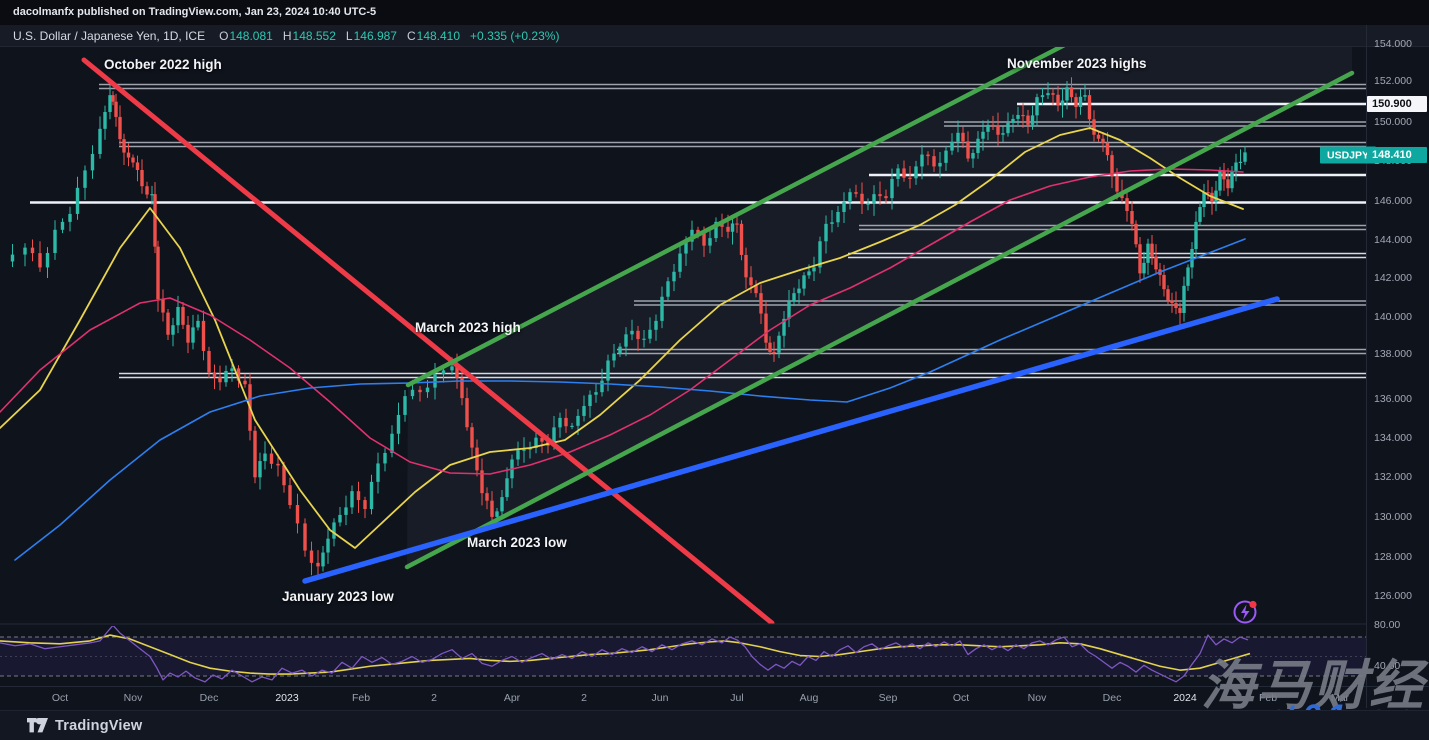 This screenshot has width=1429, height=740. I want to click on annotation-march-2023-low: March 2023 low, so click(517, 542).